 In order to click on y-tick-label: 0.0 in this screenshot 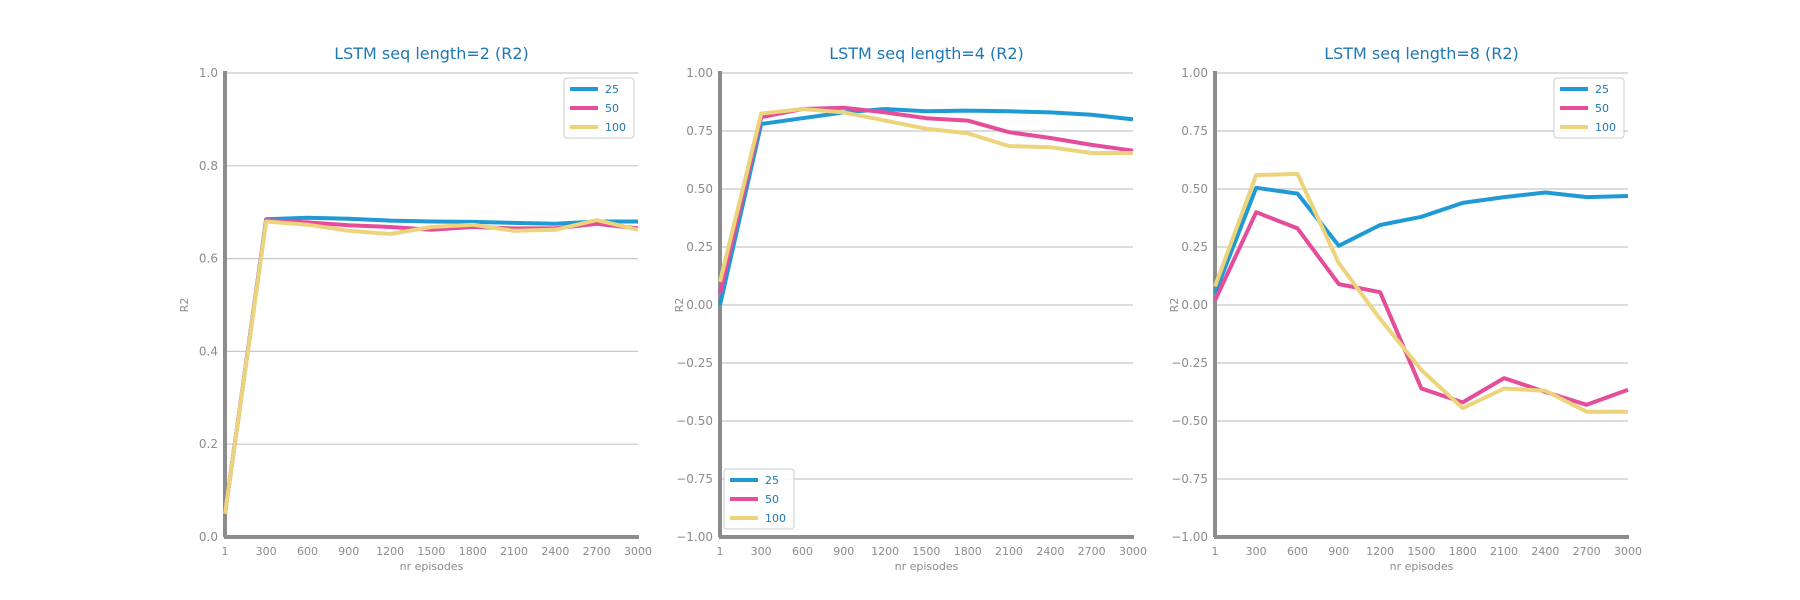, I will do `click(208, 537)`.